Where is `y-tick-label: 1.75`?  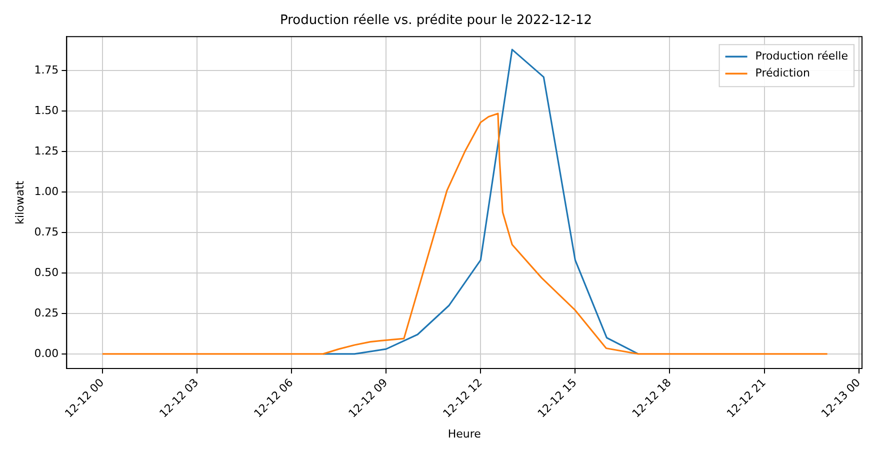
y-tick-label: 1.75 is located at coordinates (46, 69).